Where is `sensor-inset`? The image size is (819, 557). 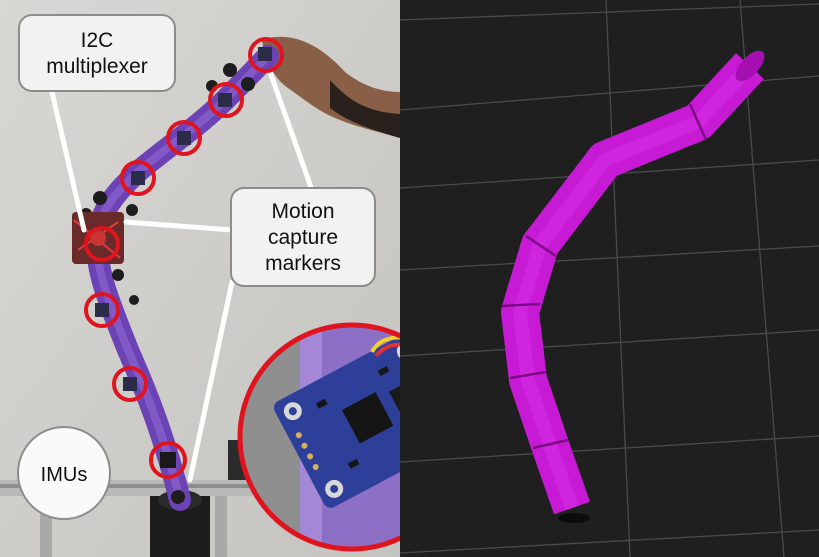
sensor-inset is located at coordinates (320, 437).